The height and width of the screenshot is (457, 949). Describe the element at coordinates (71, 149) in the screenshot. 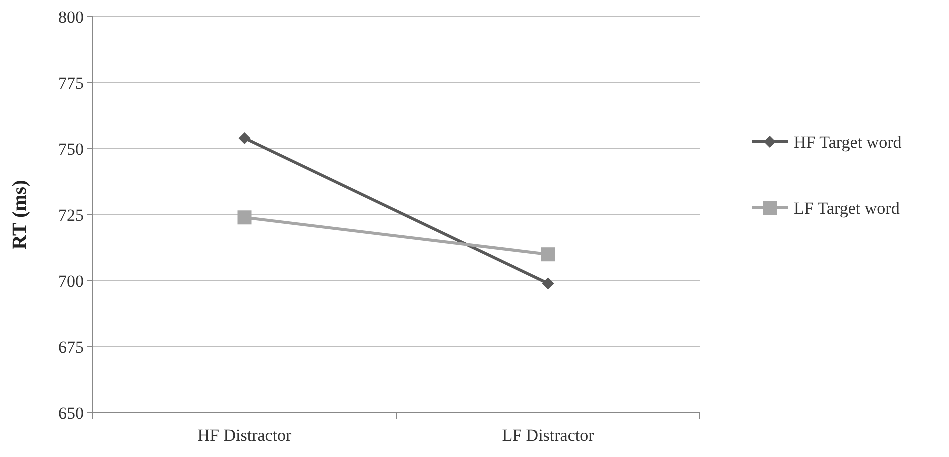

I see `y-tick-label: 750` at that location.